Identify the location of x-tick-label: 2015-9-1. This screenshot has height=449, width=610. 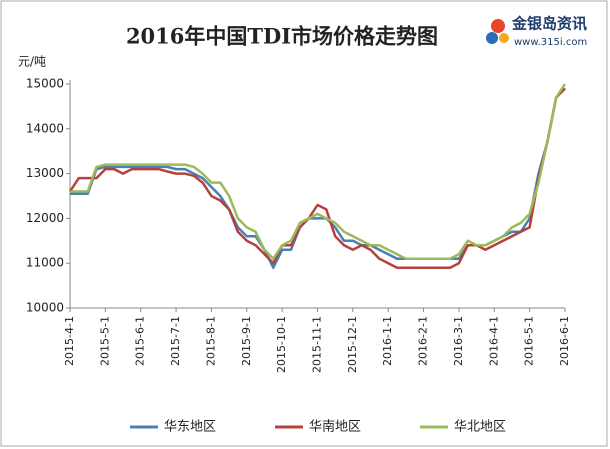
(246, 341).